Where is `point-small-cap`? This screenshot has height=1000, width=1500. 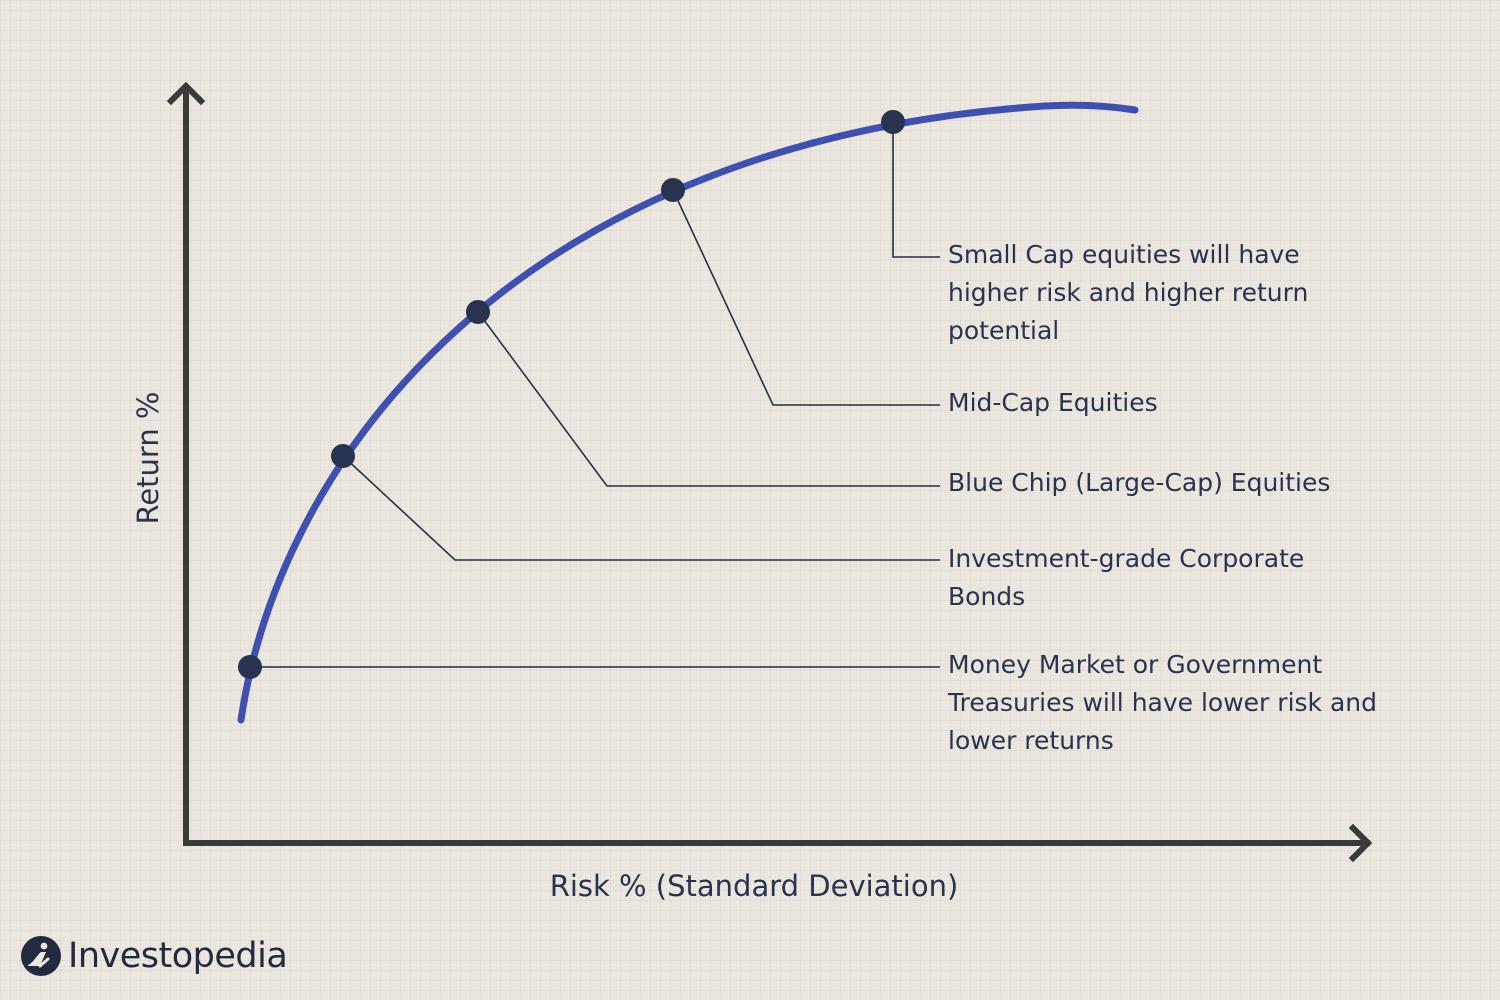 point-small-cap is located at coordinates (893, 122).